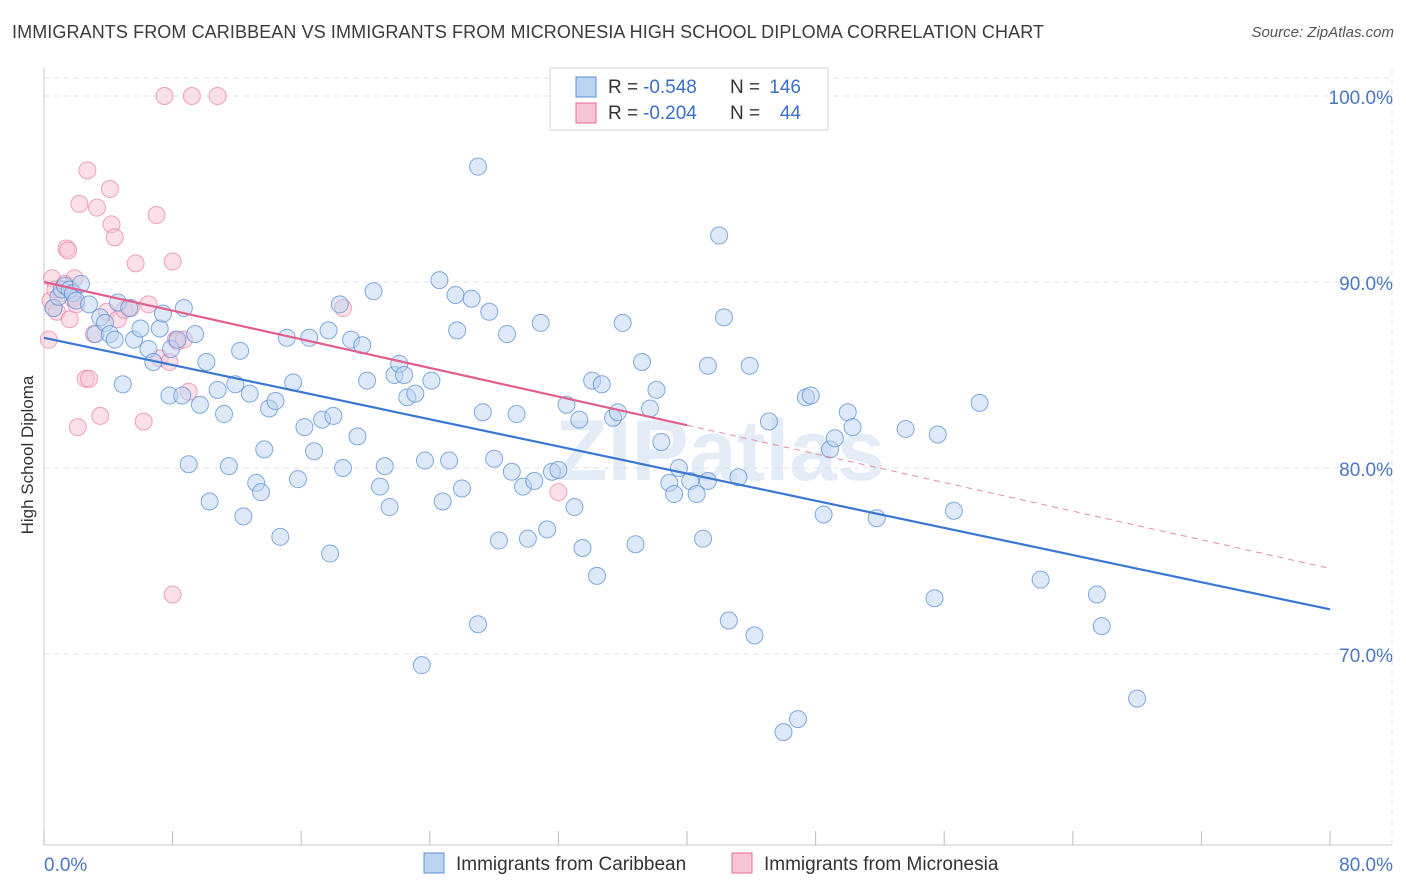 This screenshot has height=892, width=1406. Describe the element at coordinates (745, 113) in the screenshot. I see `legend-n-label-2: N =` at that location.